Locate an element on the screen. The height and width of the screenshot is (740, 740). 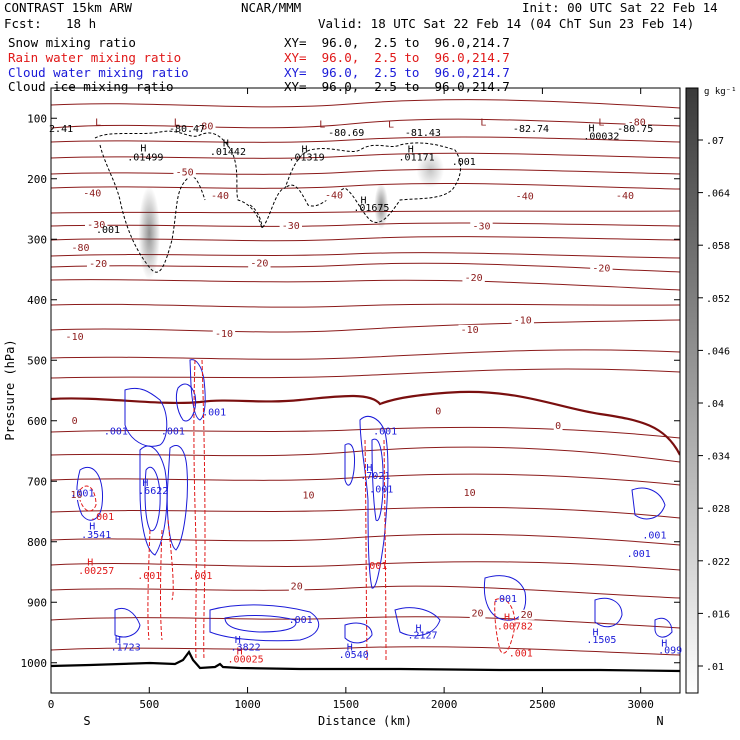
low-marker-2: L is located at coordinates (322, 124).